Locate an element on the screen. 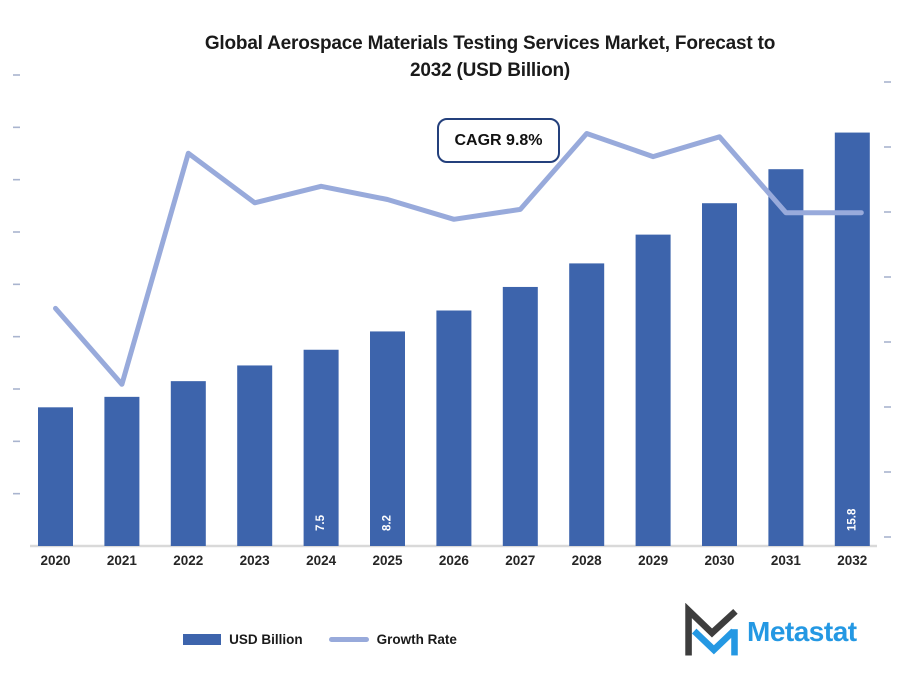  cagr-annotation: CAGR 9.8% is located at coordinates (498, 140).